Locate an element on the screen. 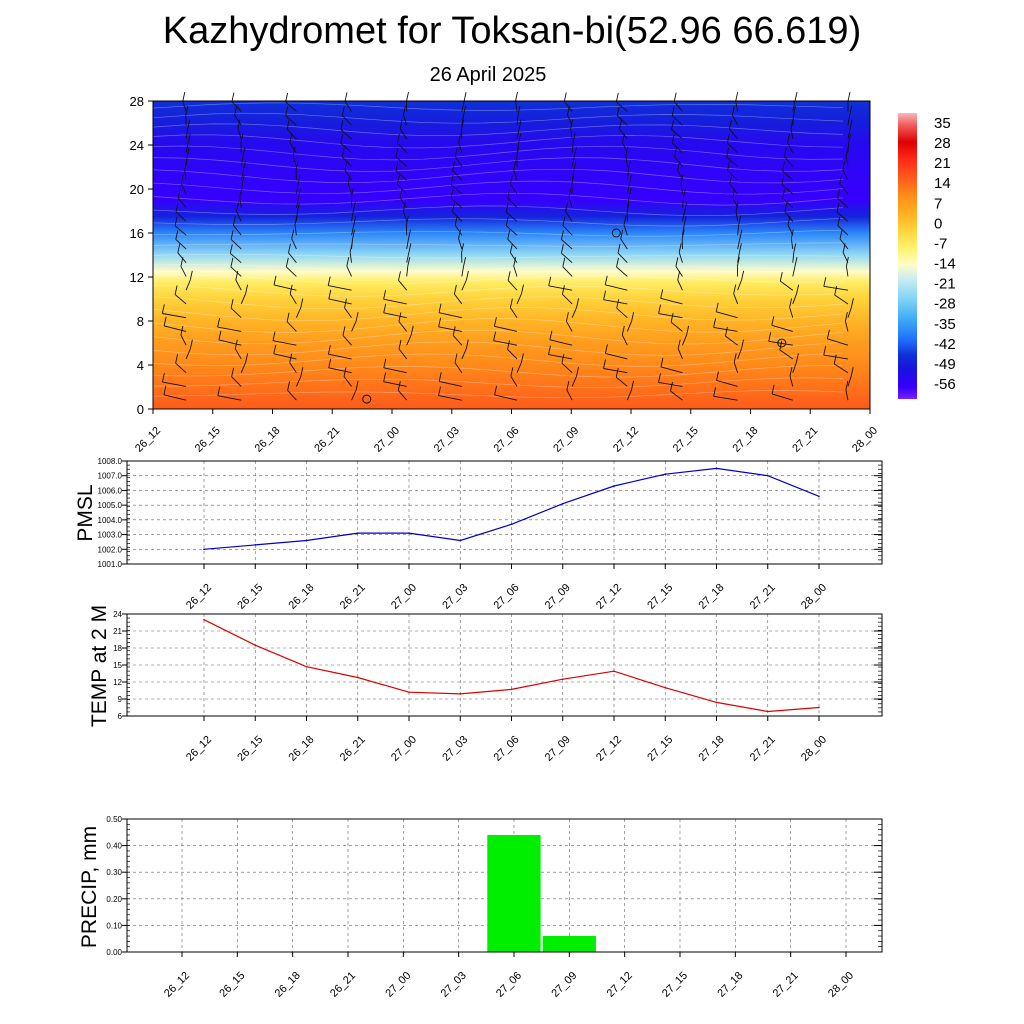 The image size is (1024, 1024). y-tick-label: 0.20 is located at coordinates (114, 899).